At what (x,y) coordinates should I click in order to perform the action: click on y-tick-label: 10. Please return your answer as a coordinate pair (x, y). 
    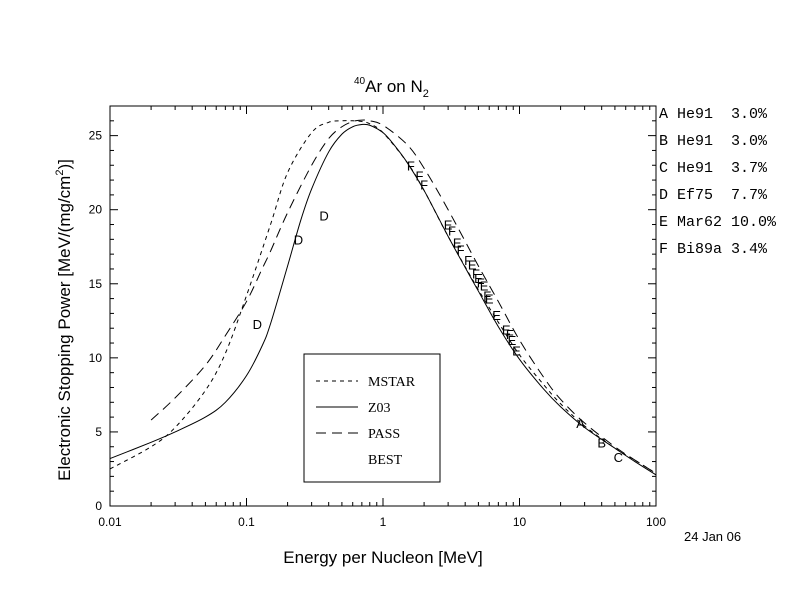
    Looking at the image, I should click on (96, 358).